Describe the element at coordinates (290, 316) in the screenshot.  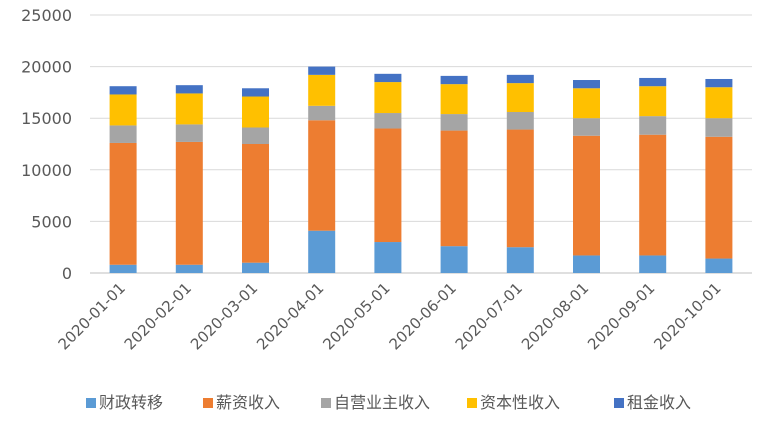
I see `x-tick-label: 2020-04-01` at that location.